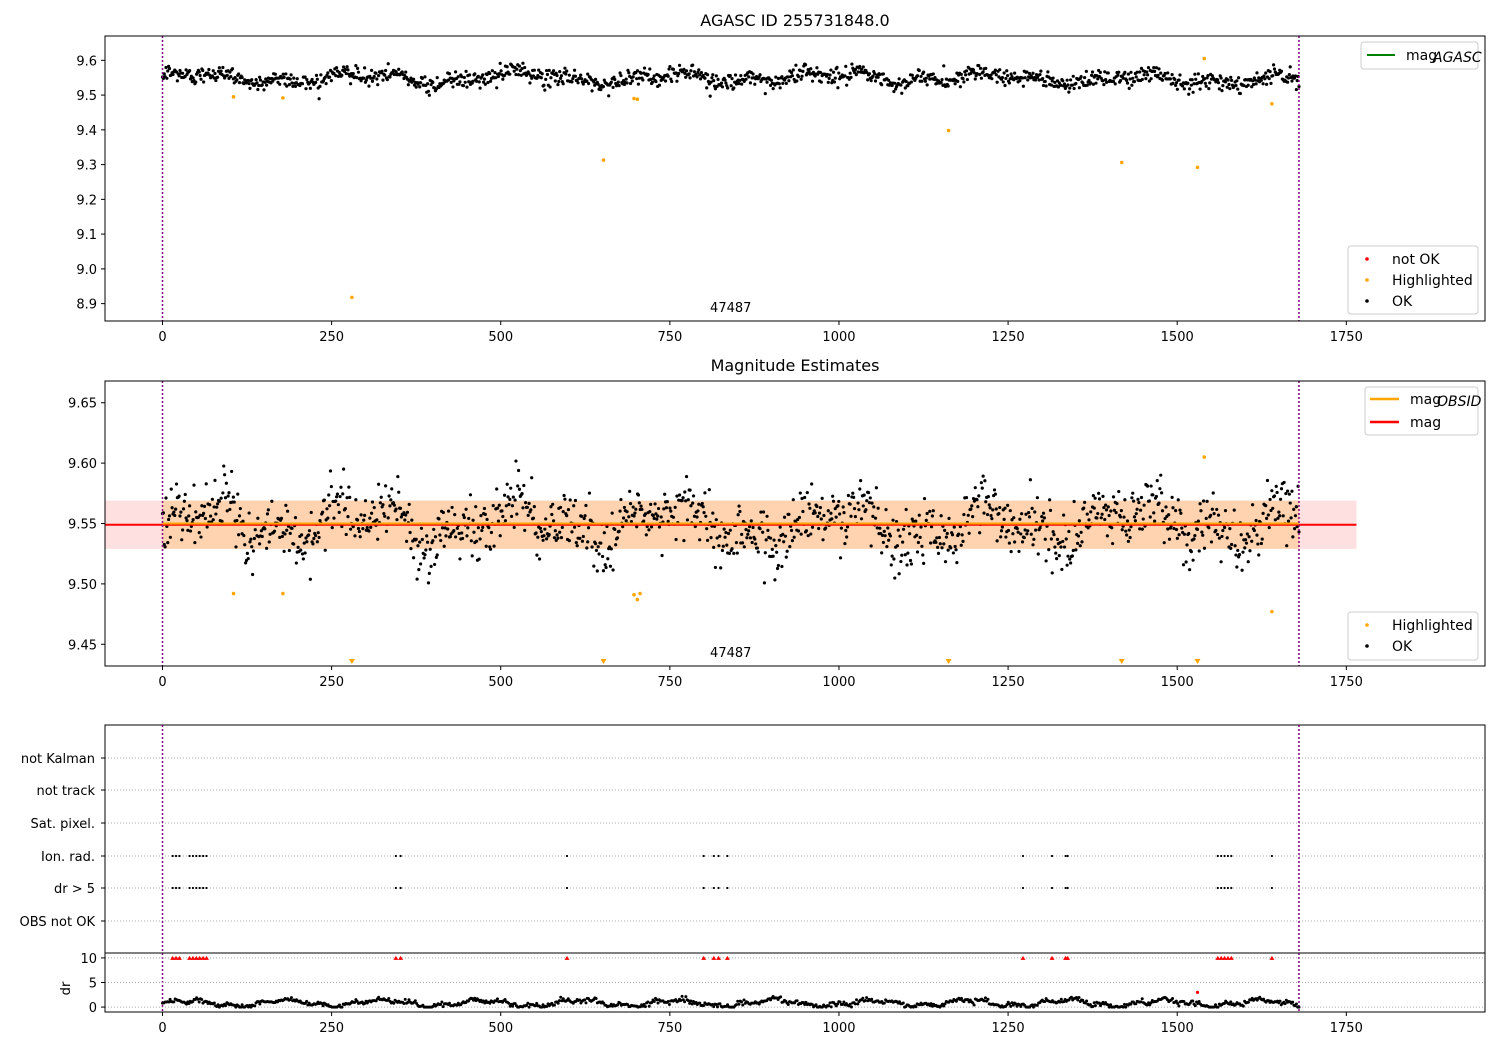 This screenshot has height=1050, width=1500. I want to click on legend-label: mag, so click(1425, 423).